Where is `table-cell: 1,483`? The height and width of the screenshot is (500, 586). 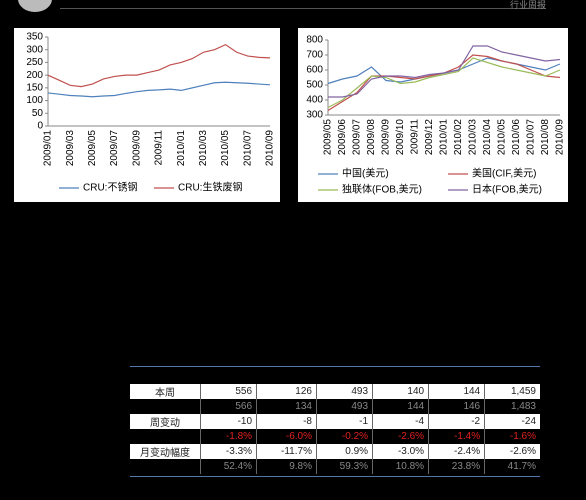 table-cell: 1,483 is located at coordinates (512, 406).